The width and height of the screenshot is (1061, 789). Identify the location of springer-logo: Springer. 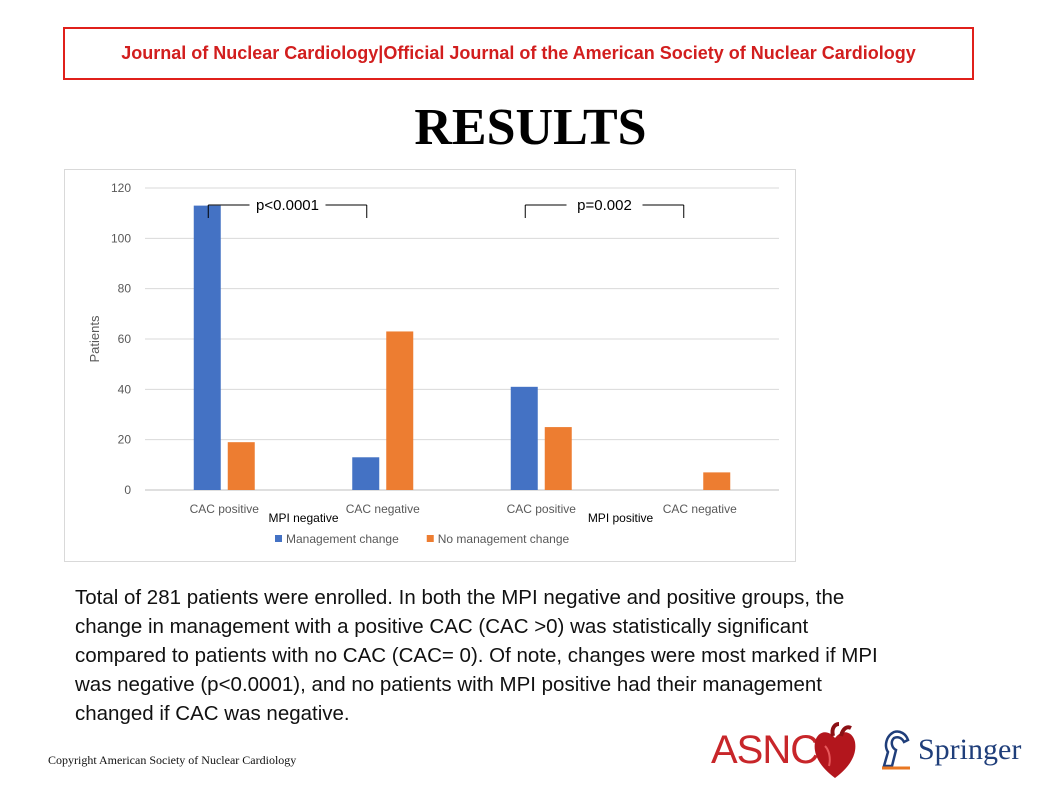
(958, 750).